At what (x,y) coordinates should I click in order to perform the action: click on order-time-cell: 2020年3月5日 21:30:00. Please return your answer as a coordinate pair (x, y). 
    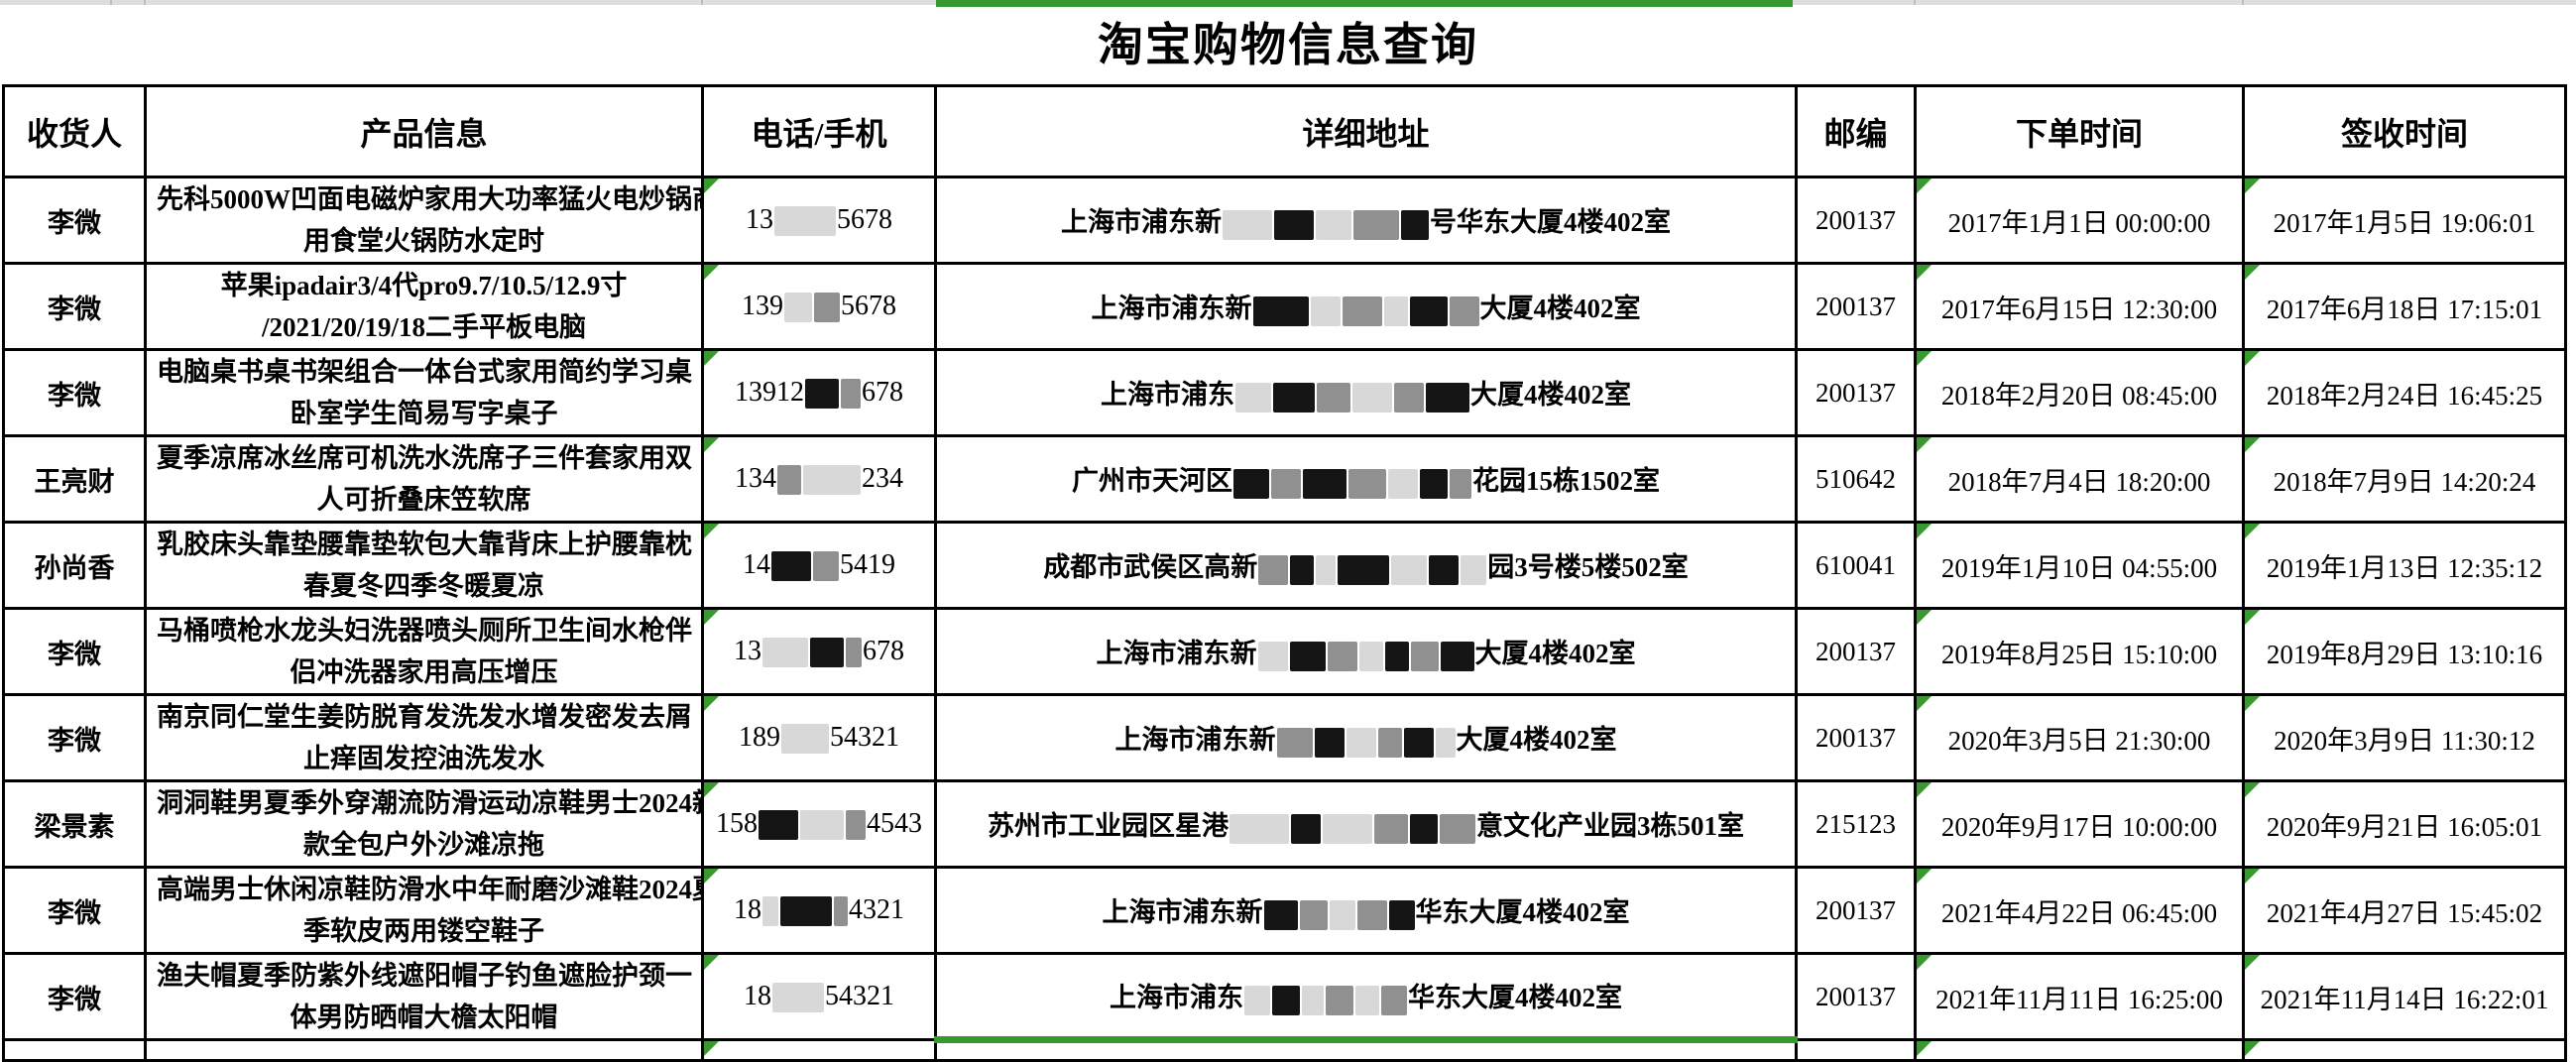
    Looking at the image, I should click on (2079, 737).